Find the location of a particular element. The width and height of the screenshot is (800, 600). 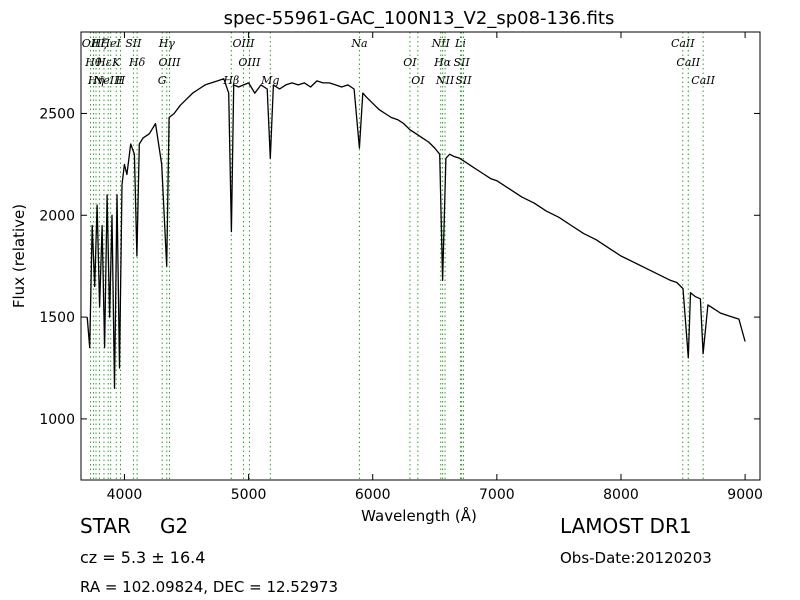

spectral-line-label: Na is located at coordinates (358, 43).